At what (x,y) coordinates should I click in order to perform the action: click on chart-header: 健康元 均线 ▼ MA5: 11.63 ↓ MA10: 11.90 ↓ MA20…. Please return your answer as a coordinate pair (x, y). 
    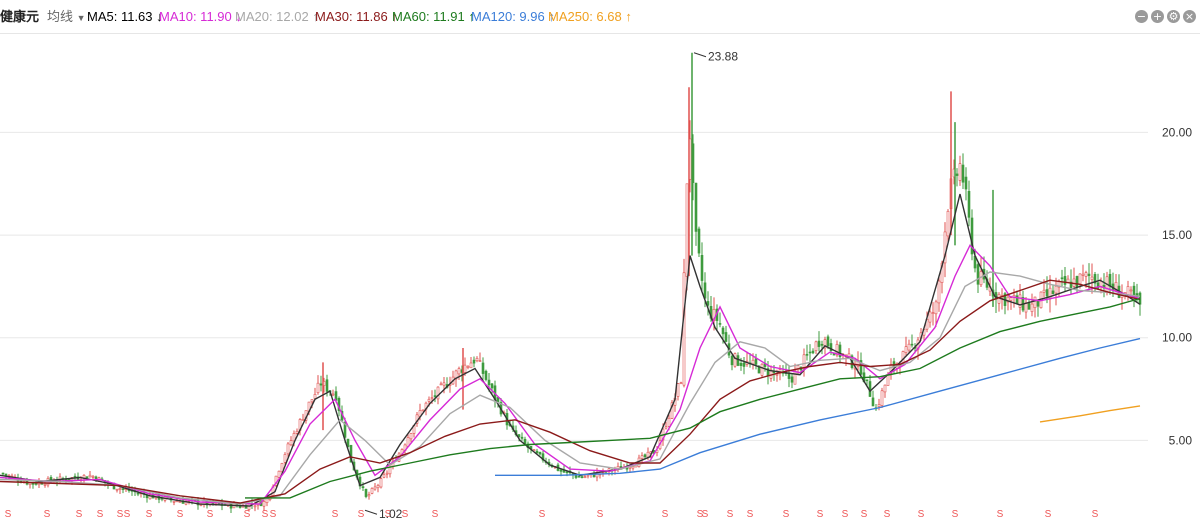
    Looking at the image, I should click on (600, 17).